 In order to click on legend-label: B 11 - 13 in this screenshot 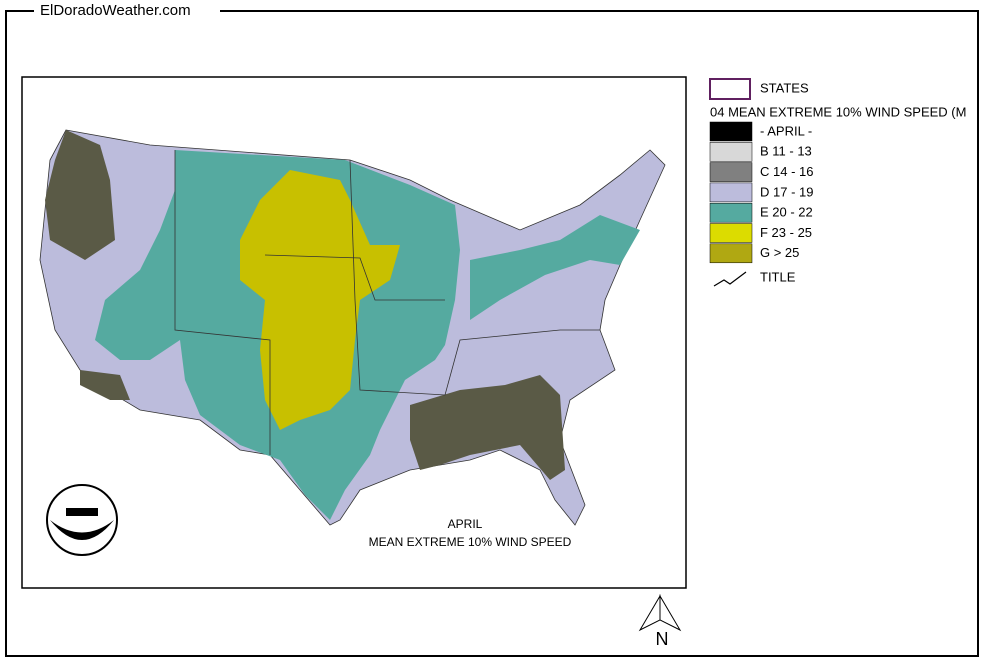, I will do `click(786, 151)`.